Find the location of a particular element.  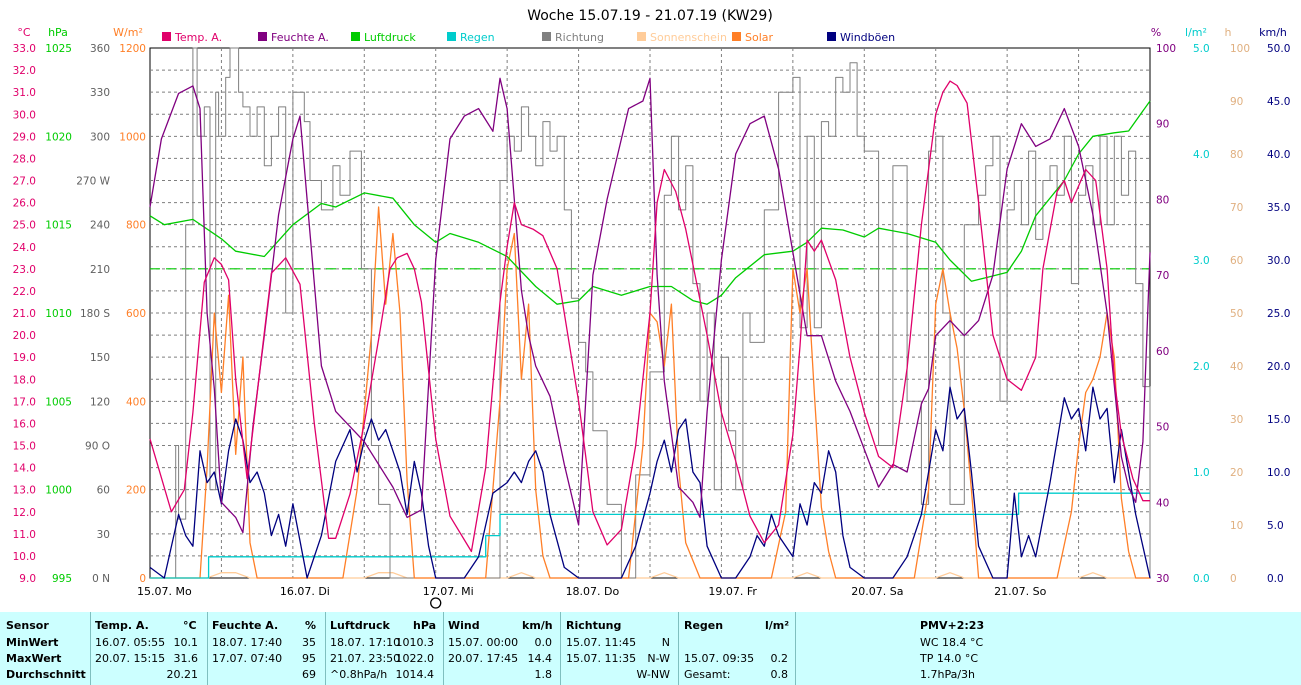

x-tick-label: 19.07. Fr is located at coordinates (732, 591).